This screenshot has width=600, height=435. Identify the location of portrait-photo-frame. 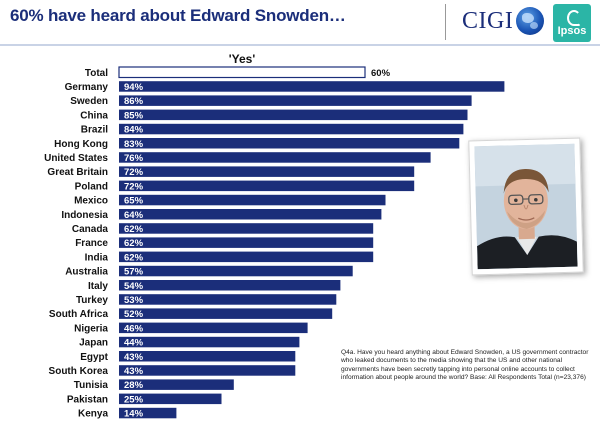
(526, 206).